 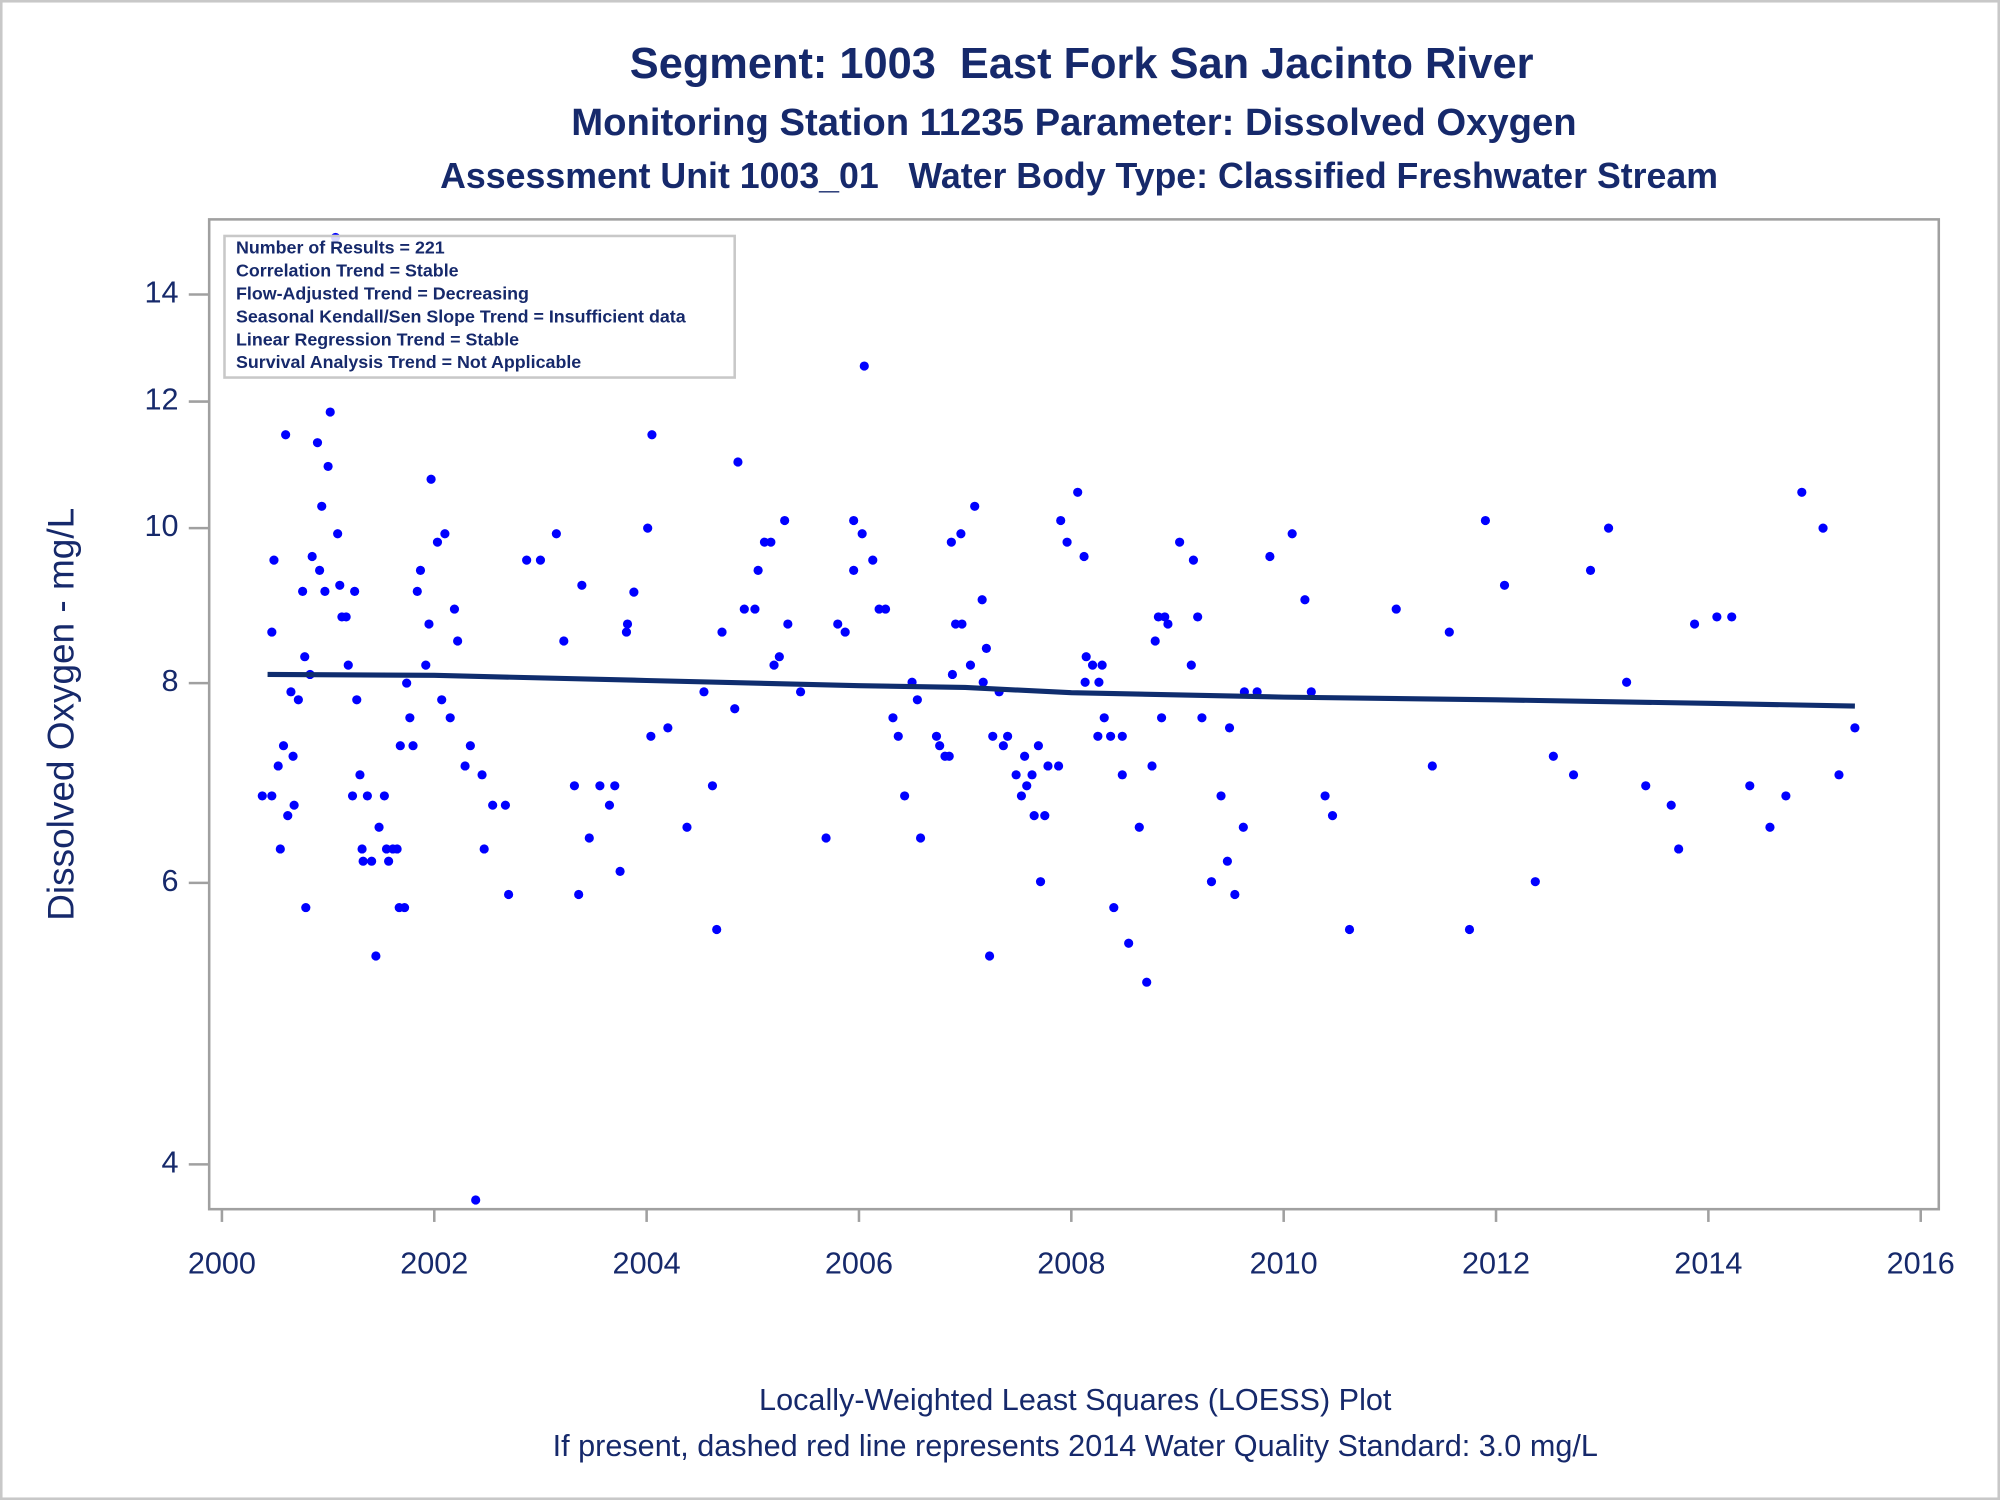 What do you see at coordinates (1061, 690) in the screenshot?
I see `loess-line` at bounding box center [1061, 690].